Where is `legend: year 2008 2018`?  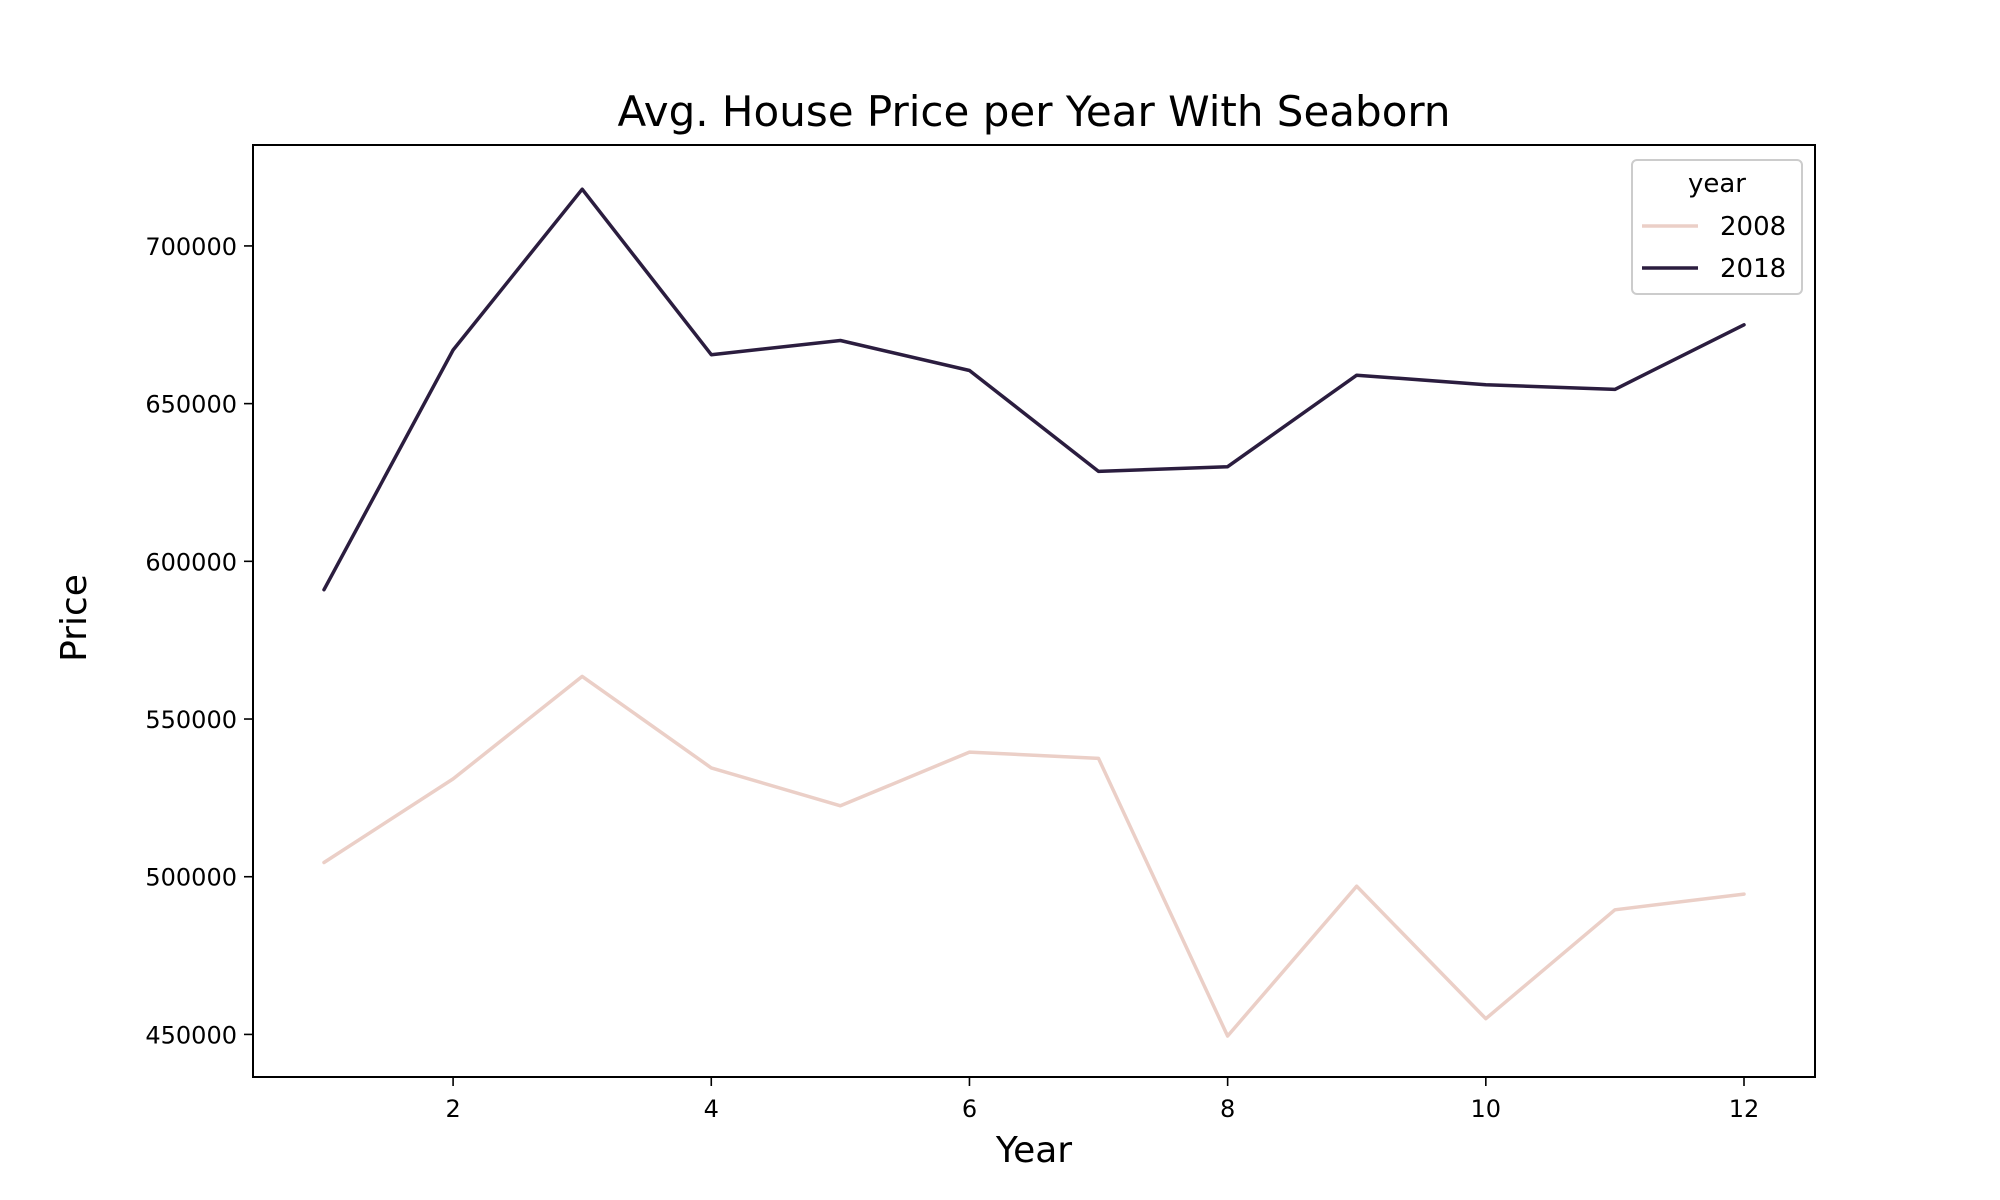
legend: year 2008 2018 is located at coordinates (1717, 227).